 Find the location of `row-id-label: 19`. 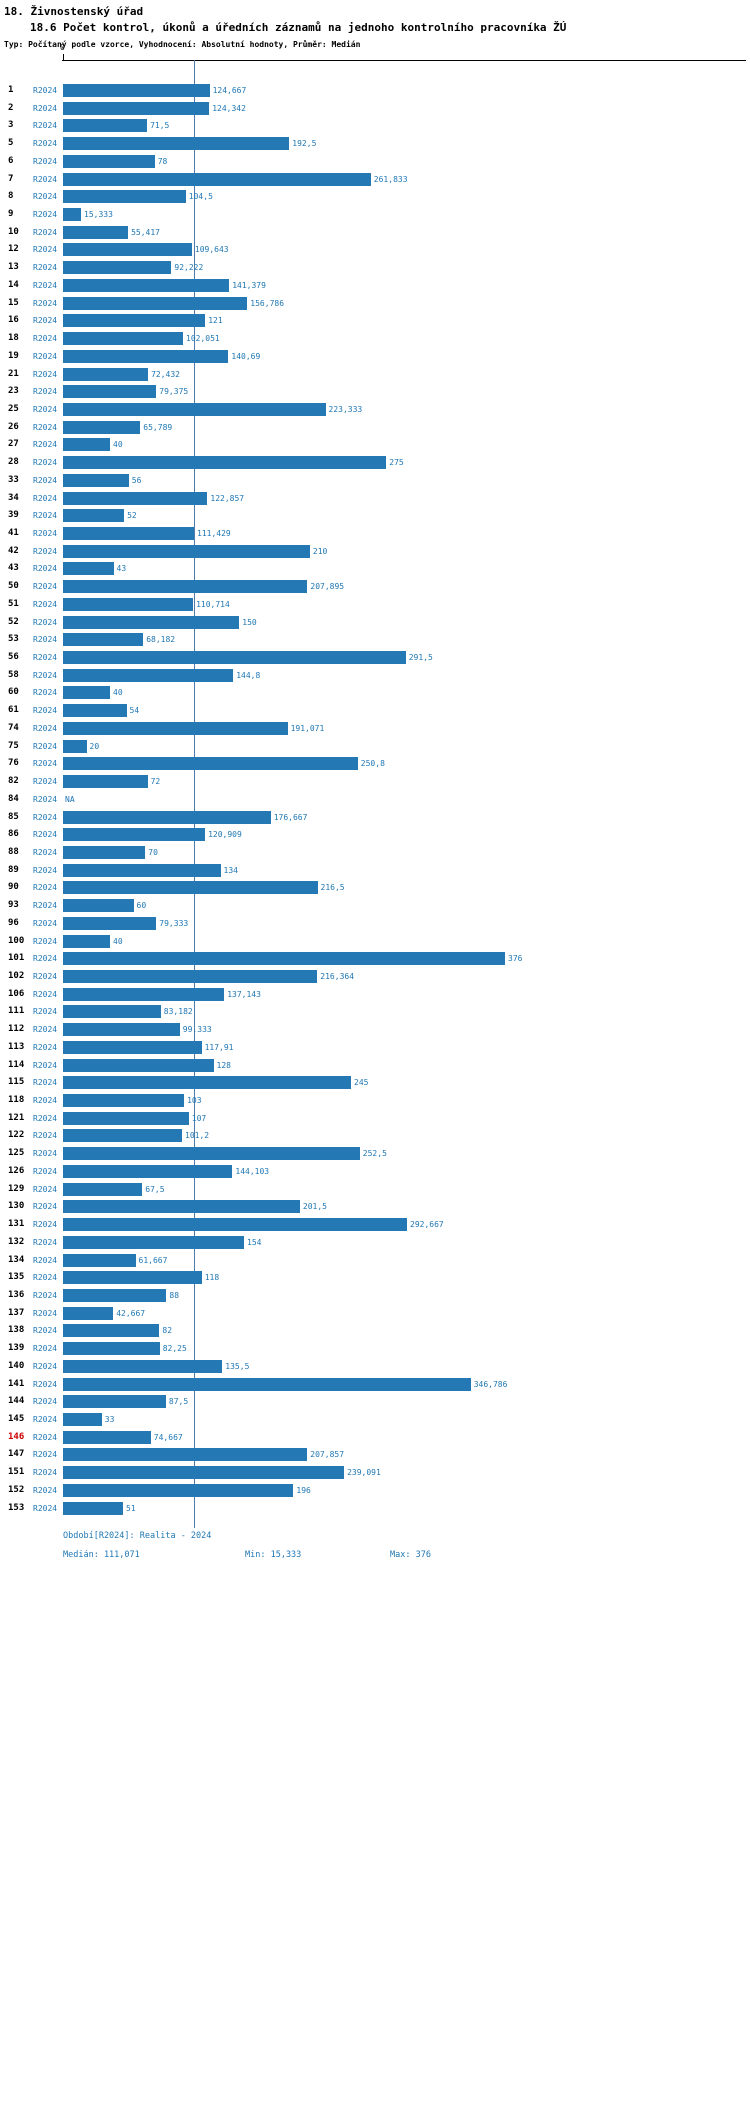

row-id-label: 19 is located at coordinates (13, 355).